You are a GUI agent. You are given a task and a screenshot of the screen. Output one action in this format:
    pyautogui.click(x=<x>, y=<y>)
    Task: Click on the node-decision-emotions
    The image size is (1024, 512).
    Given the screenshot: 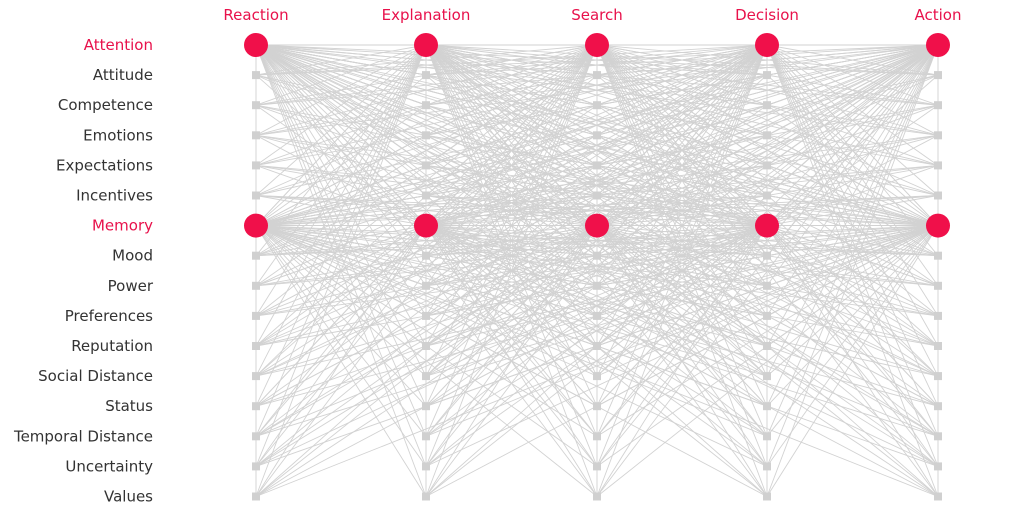 What is the action you would take?
    pyautogui.click(x=767, y=135)
    